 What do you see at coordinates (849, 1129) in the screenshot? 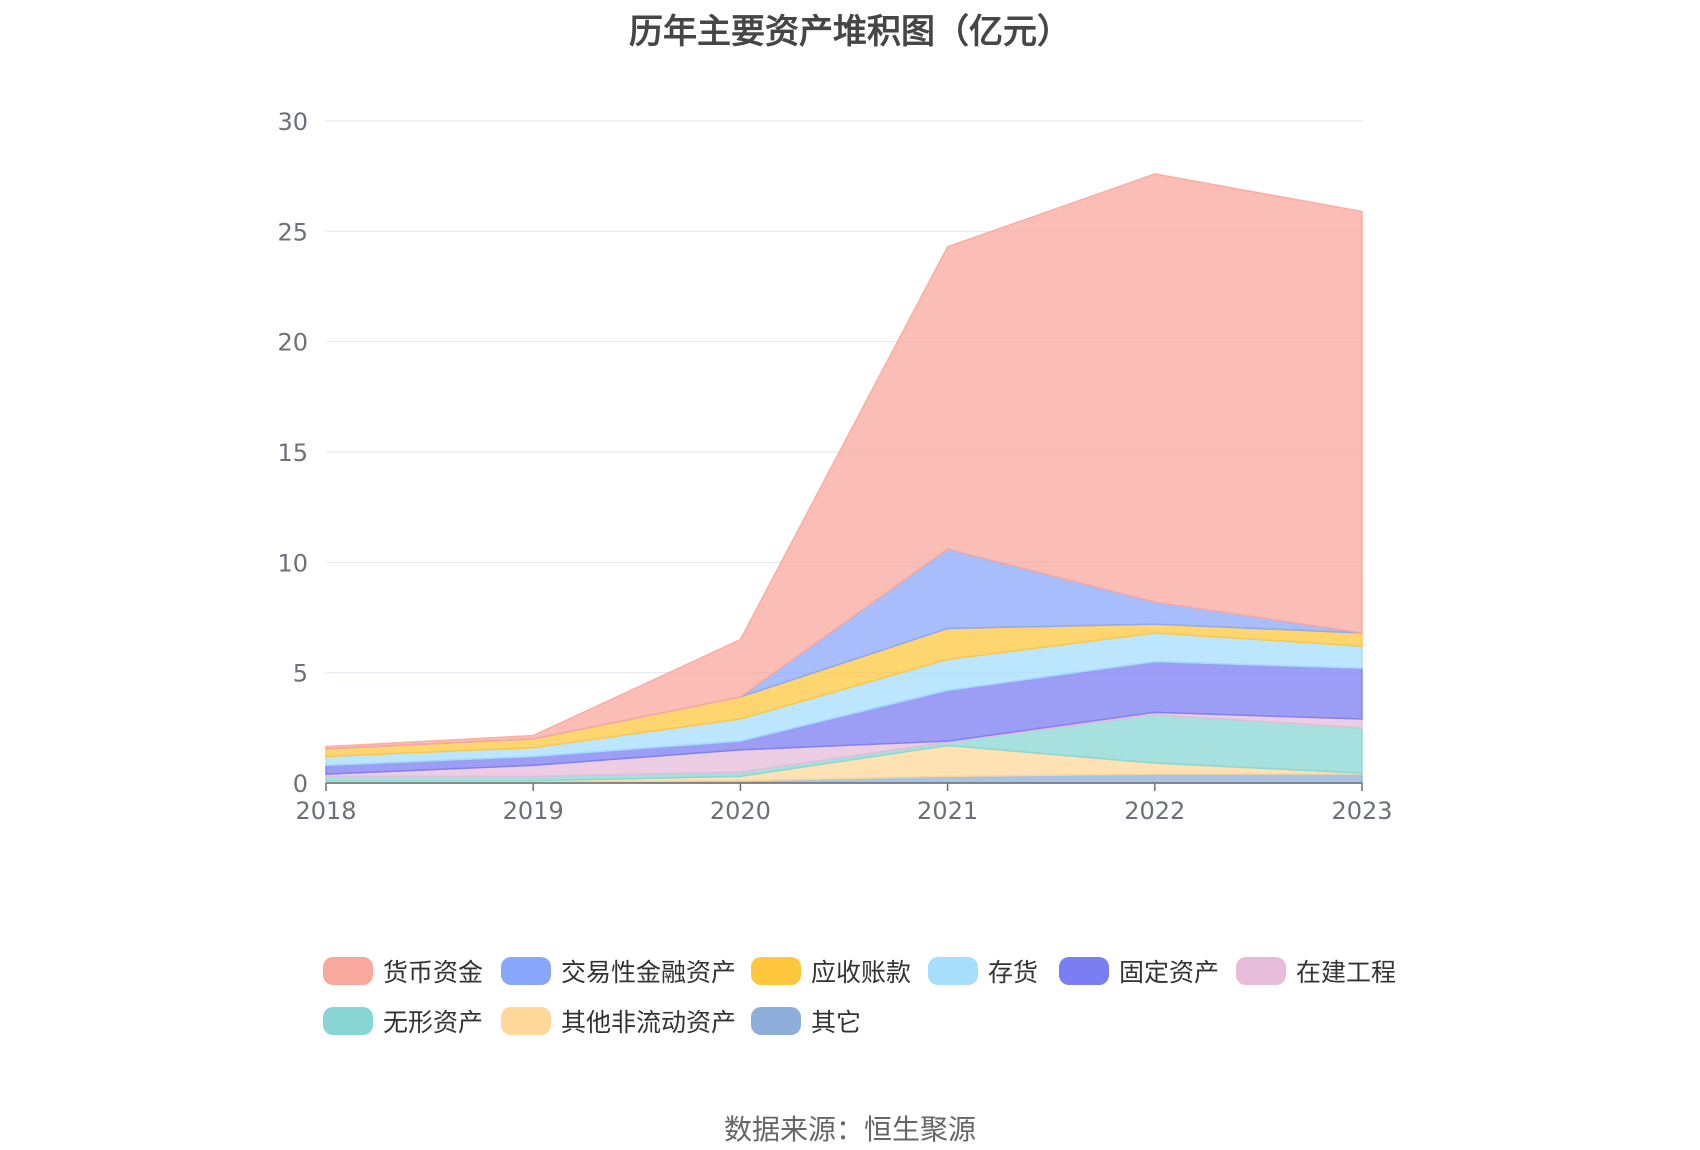
I see `data-source: 数据来源：恒生聚源` at bounding box center [849, 1129].